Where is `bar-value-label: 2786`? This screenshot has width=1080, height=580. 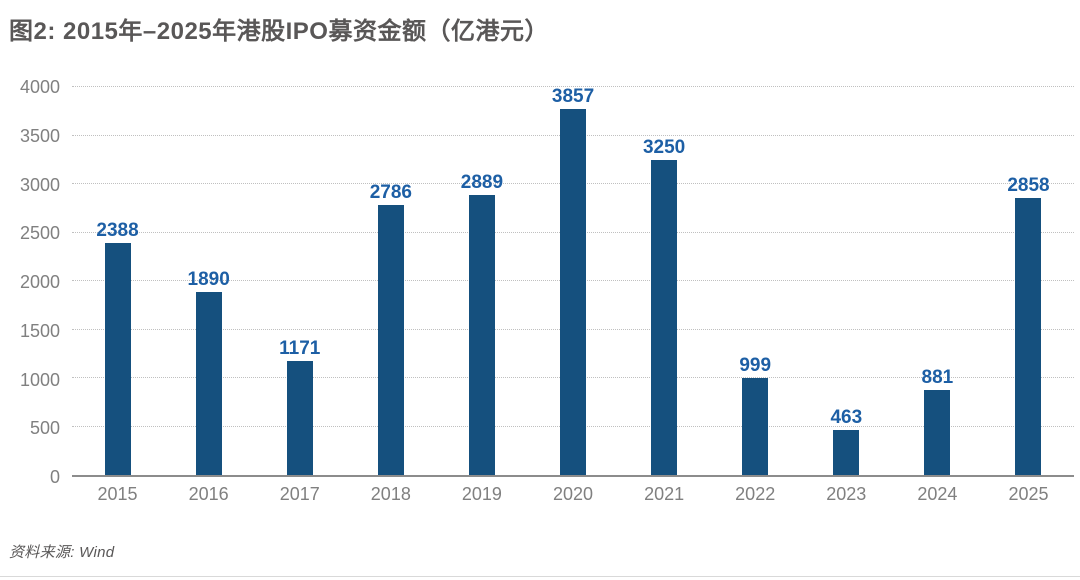
bar-value-label: 2786 is located at coordinates (390, 192).